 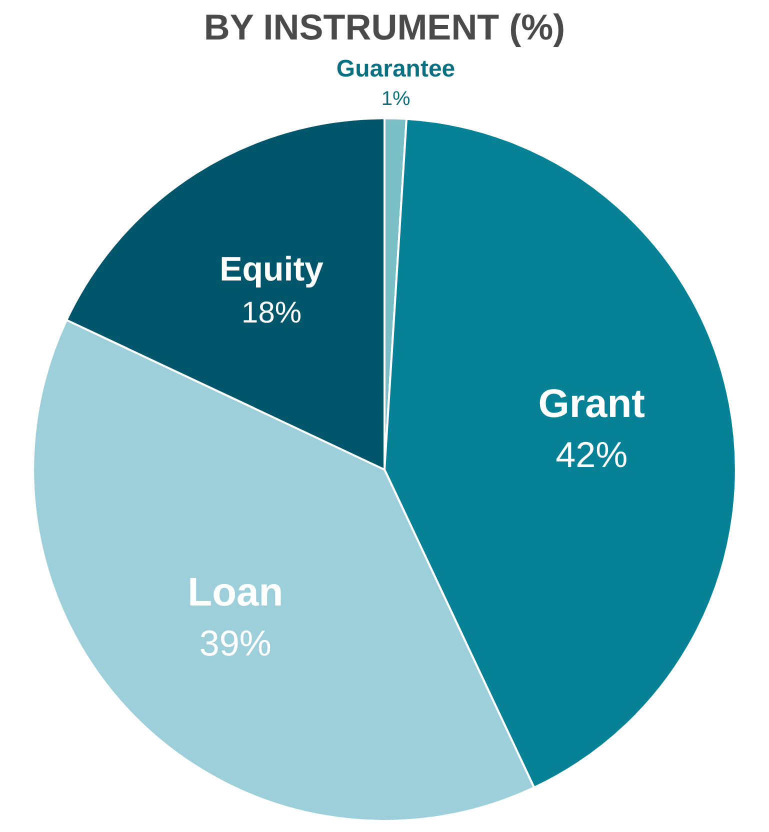 I want to click on chart-title: BY INSTRUMENT (%), so click(x=385, y=27).